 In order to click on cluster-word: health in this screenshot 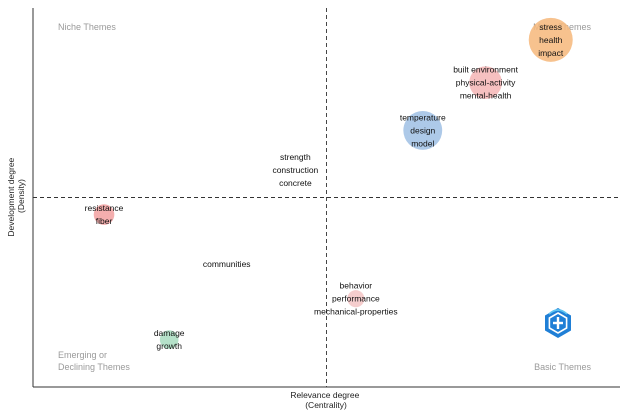, I will do `click(550, 40)`.